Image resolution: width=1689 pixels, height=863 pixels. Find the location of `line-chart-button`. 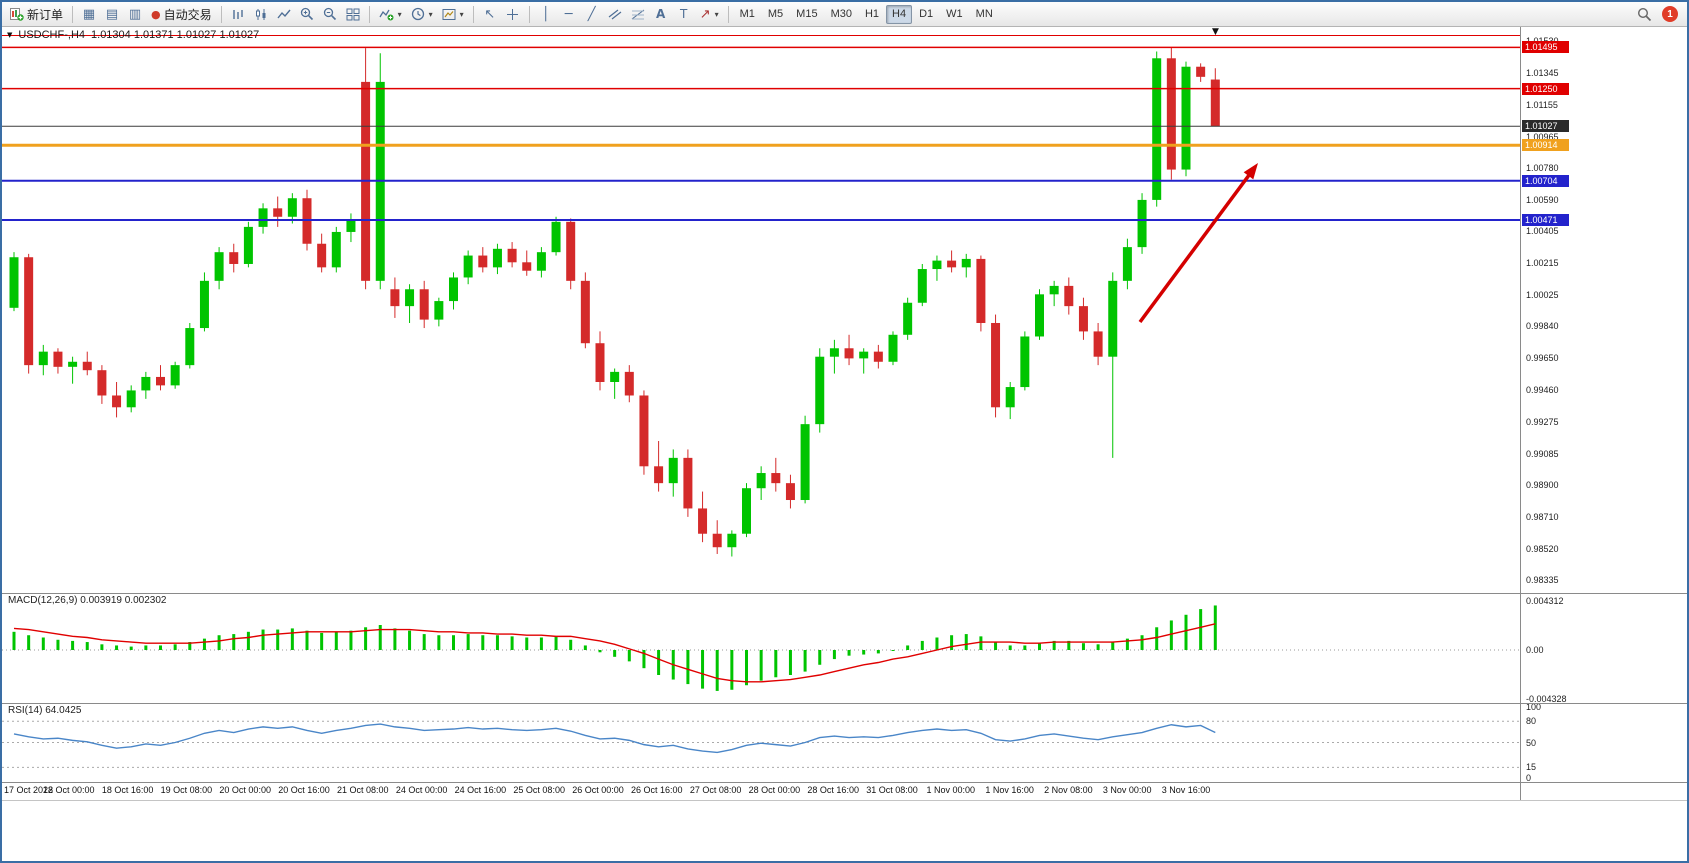

line-chart-button is located at coordinates (284, 14).